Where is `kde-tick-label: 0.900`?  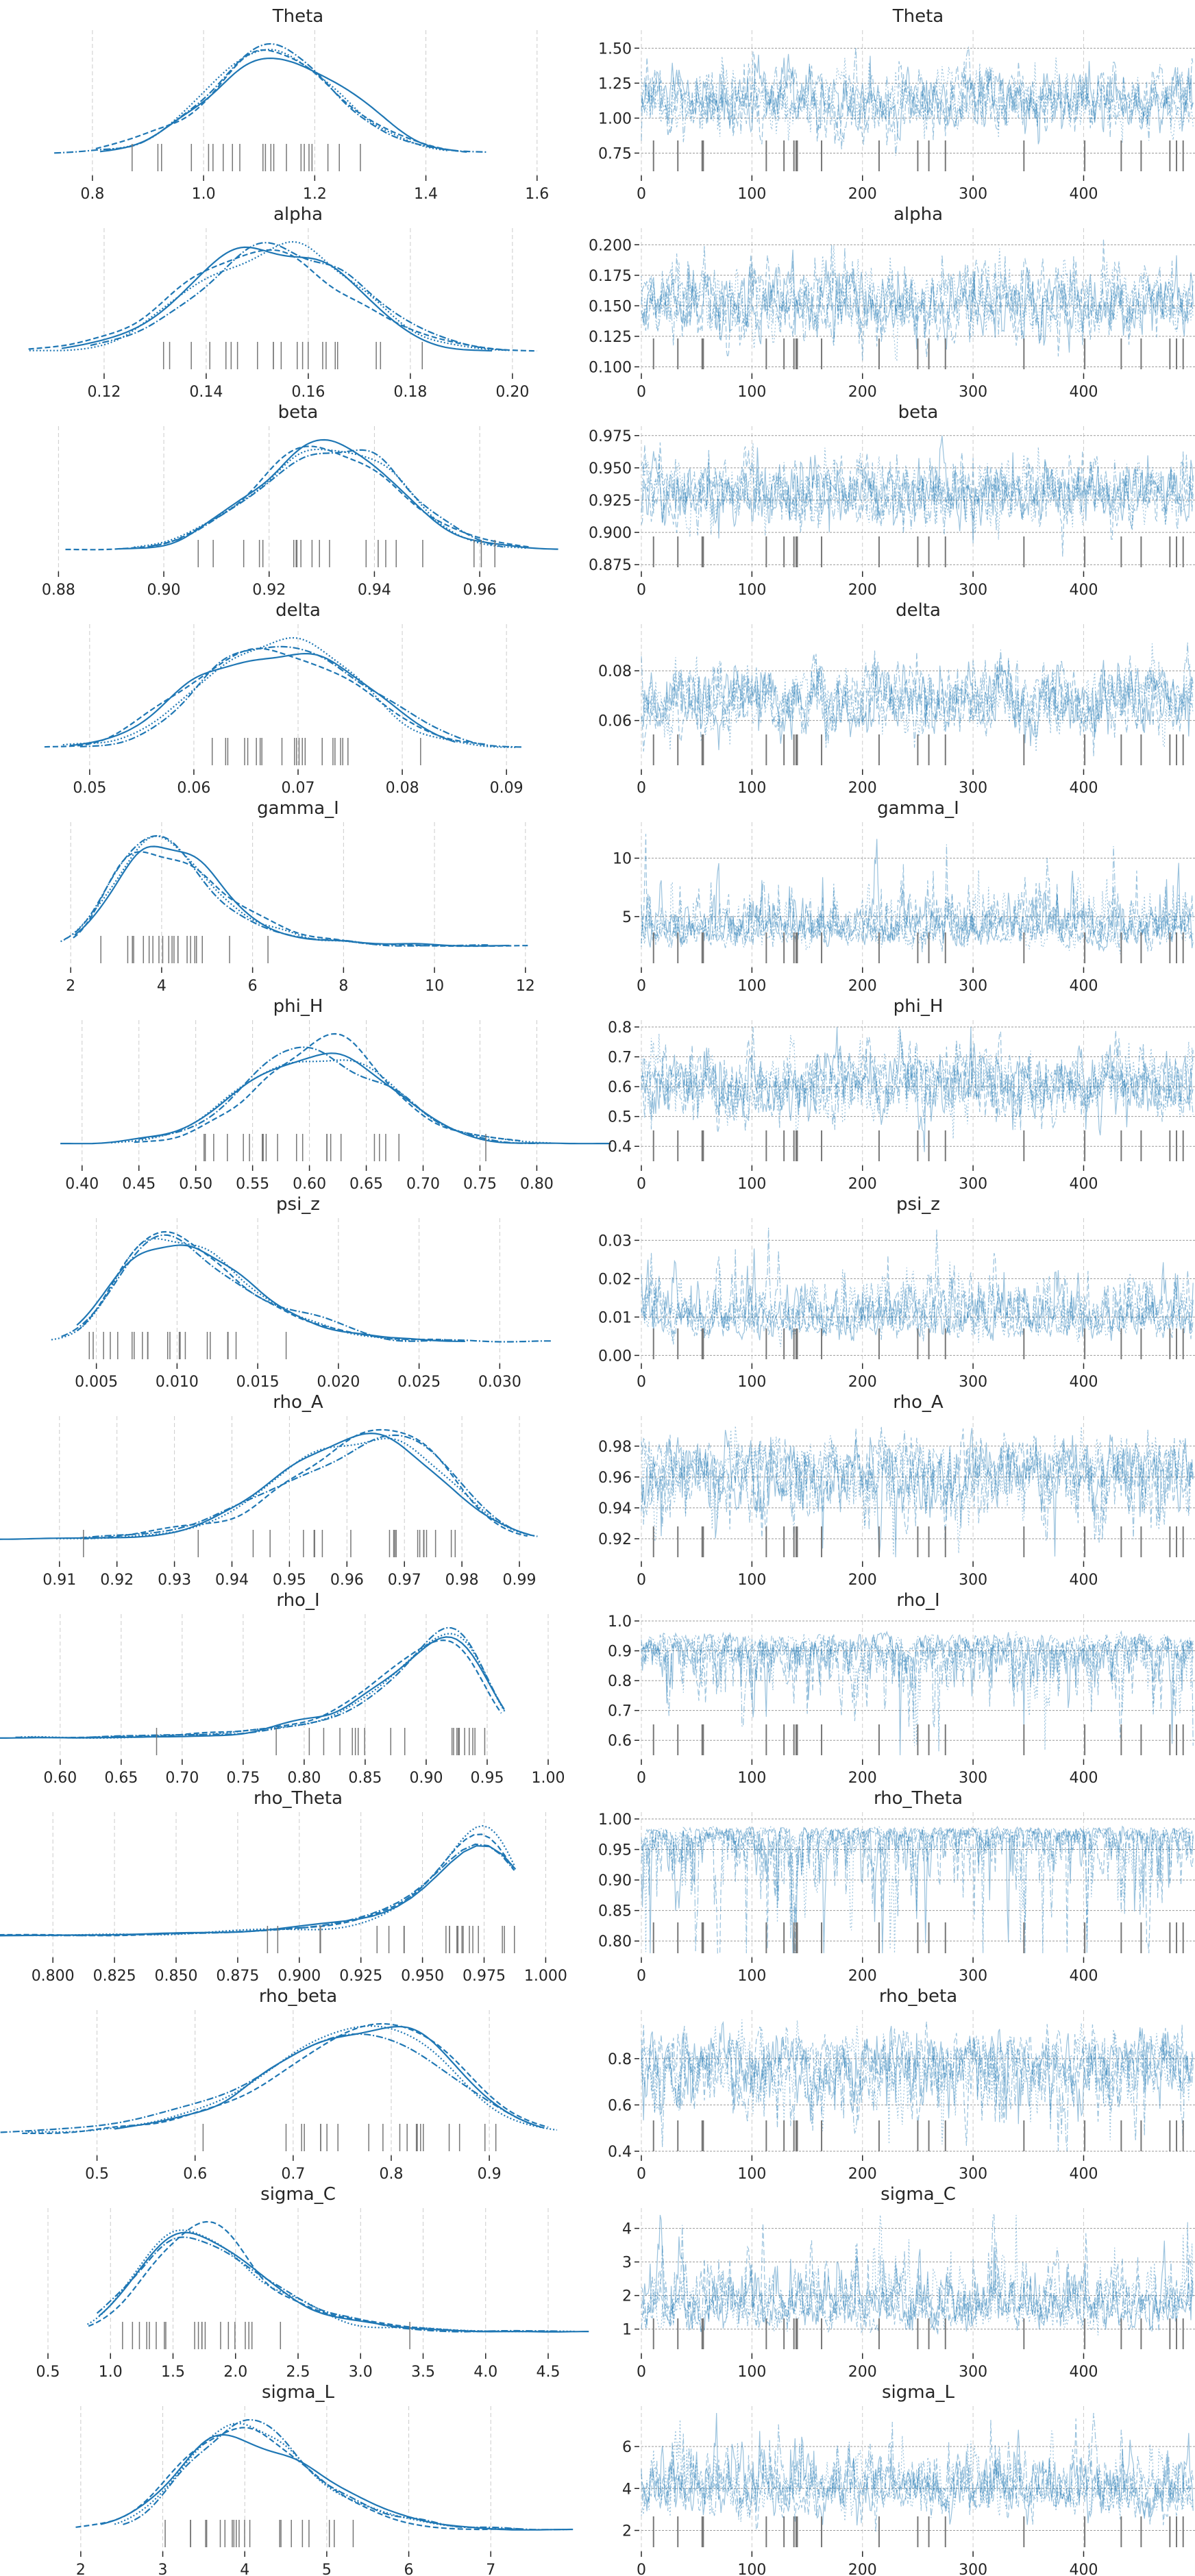
kde-tick-label: 0.900 is located at coordinates (299, 1976).